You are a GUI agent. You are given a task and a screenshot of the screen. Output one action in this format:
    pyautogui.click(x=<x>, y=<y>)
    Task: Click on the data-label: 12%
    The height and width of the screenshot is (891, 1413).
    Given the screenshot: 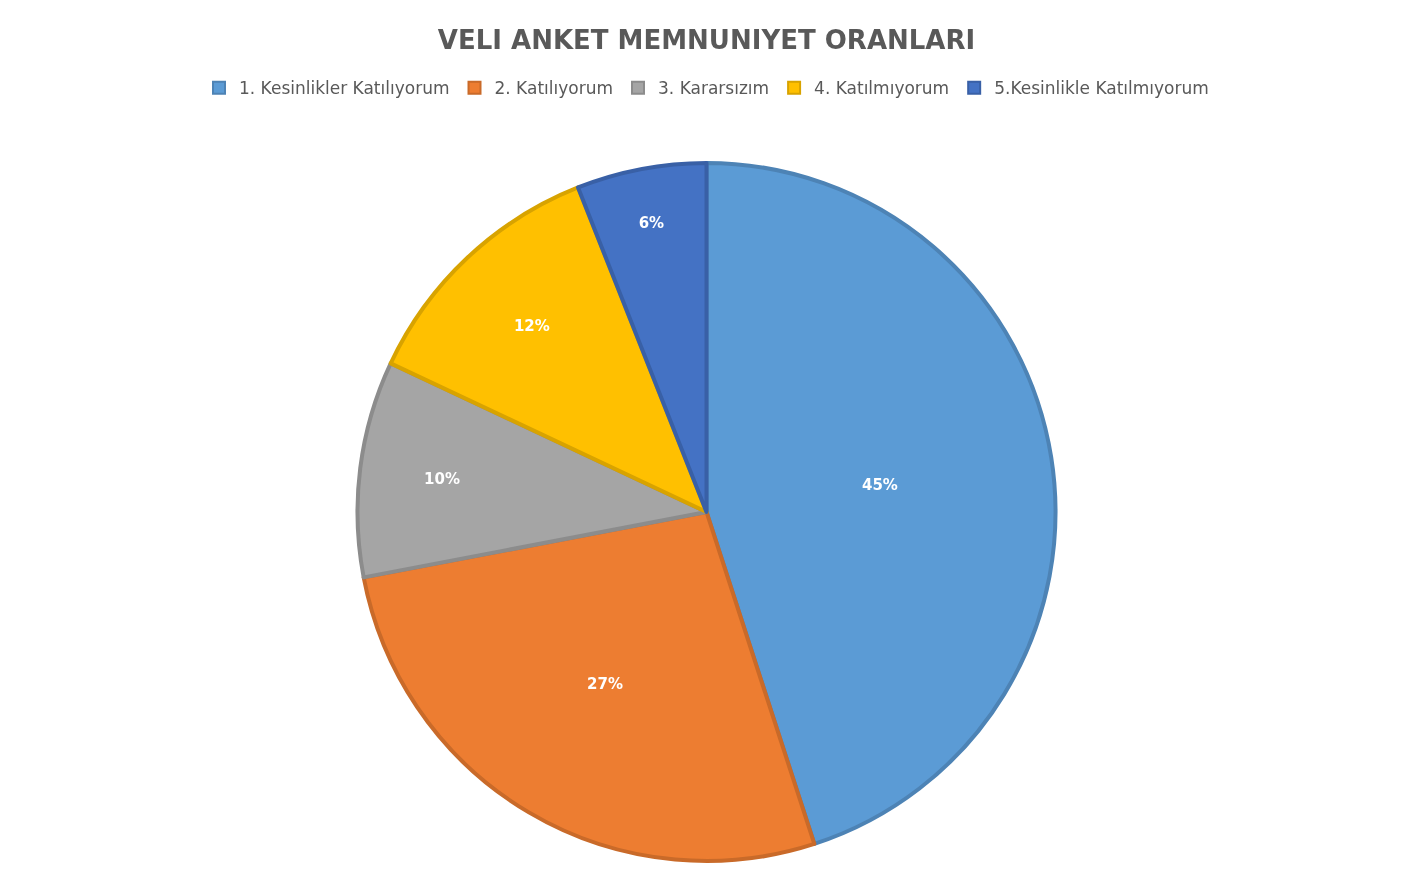 What is the action you would take?
    pyautogui.click(x=531, y=326)
    